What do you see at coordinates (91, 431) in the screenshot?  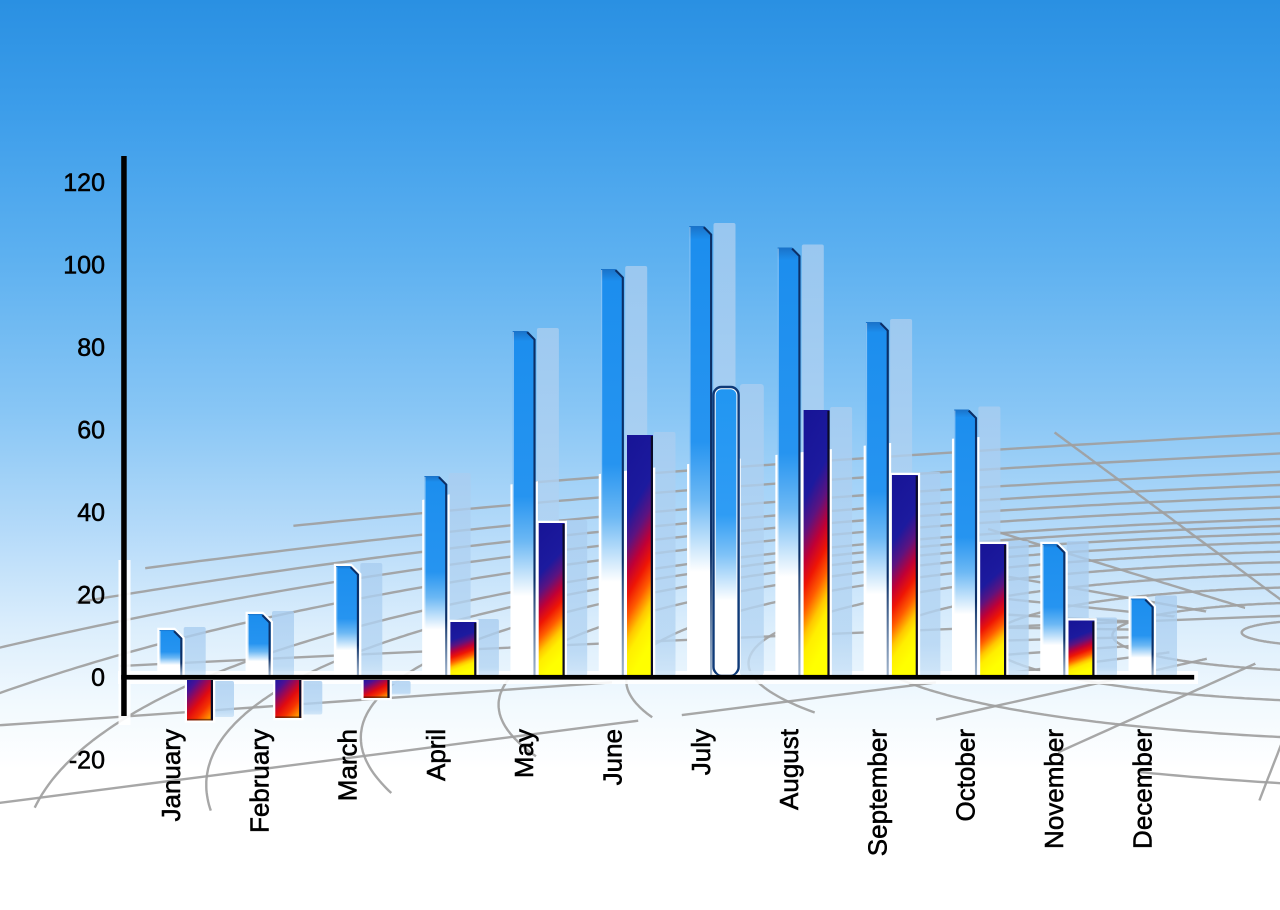 I see `svg-text: 60` at bounding box center [91, 431].